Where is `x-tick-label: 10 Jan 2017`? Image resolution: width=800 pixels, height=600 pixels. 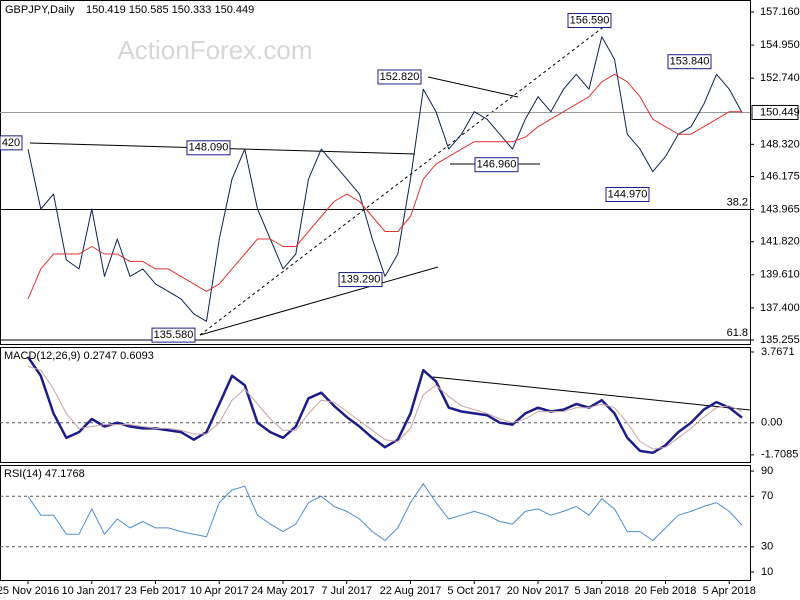
x-tick-label: 10 Jan 2017 is located at coordinates (91, 591).